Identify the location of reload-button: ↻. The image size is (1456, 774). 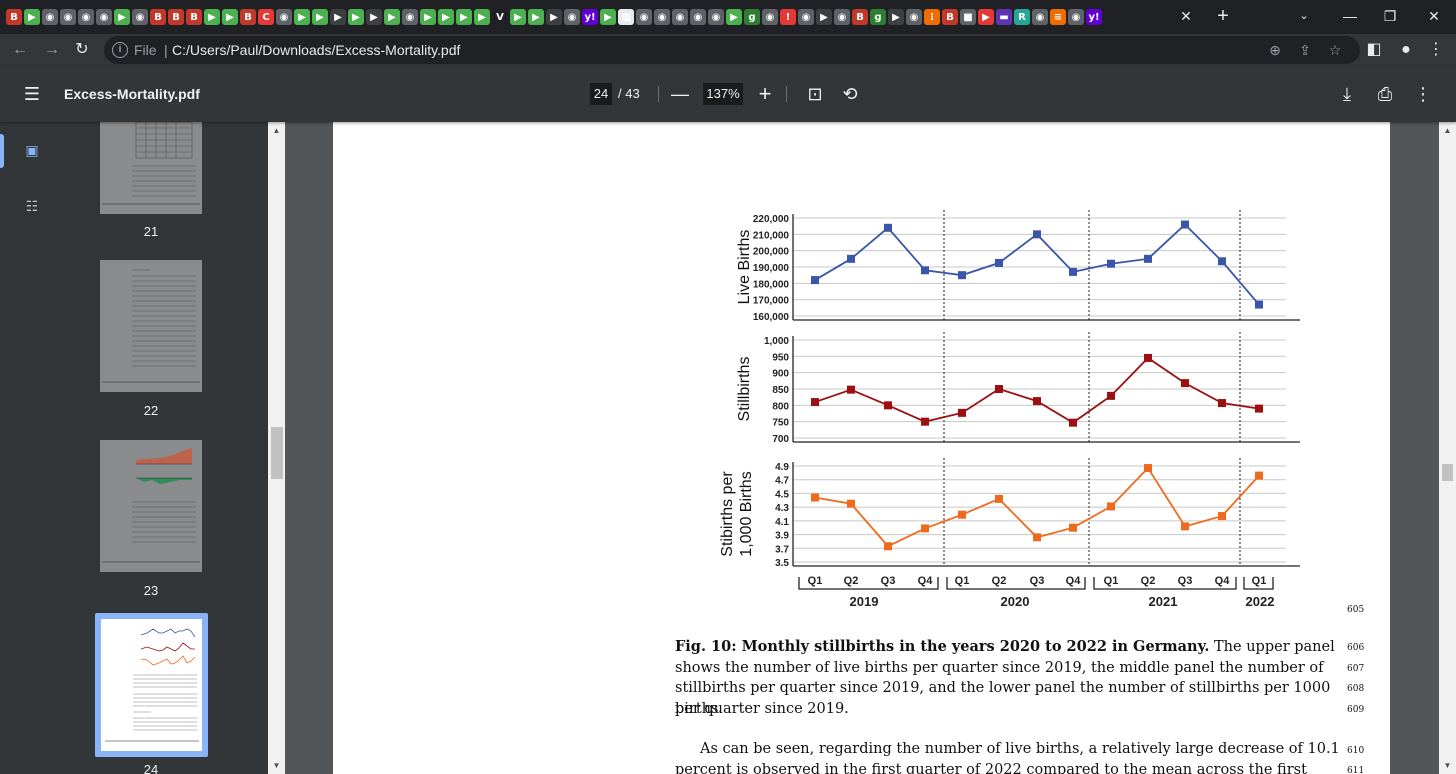
(82, 49).